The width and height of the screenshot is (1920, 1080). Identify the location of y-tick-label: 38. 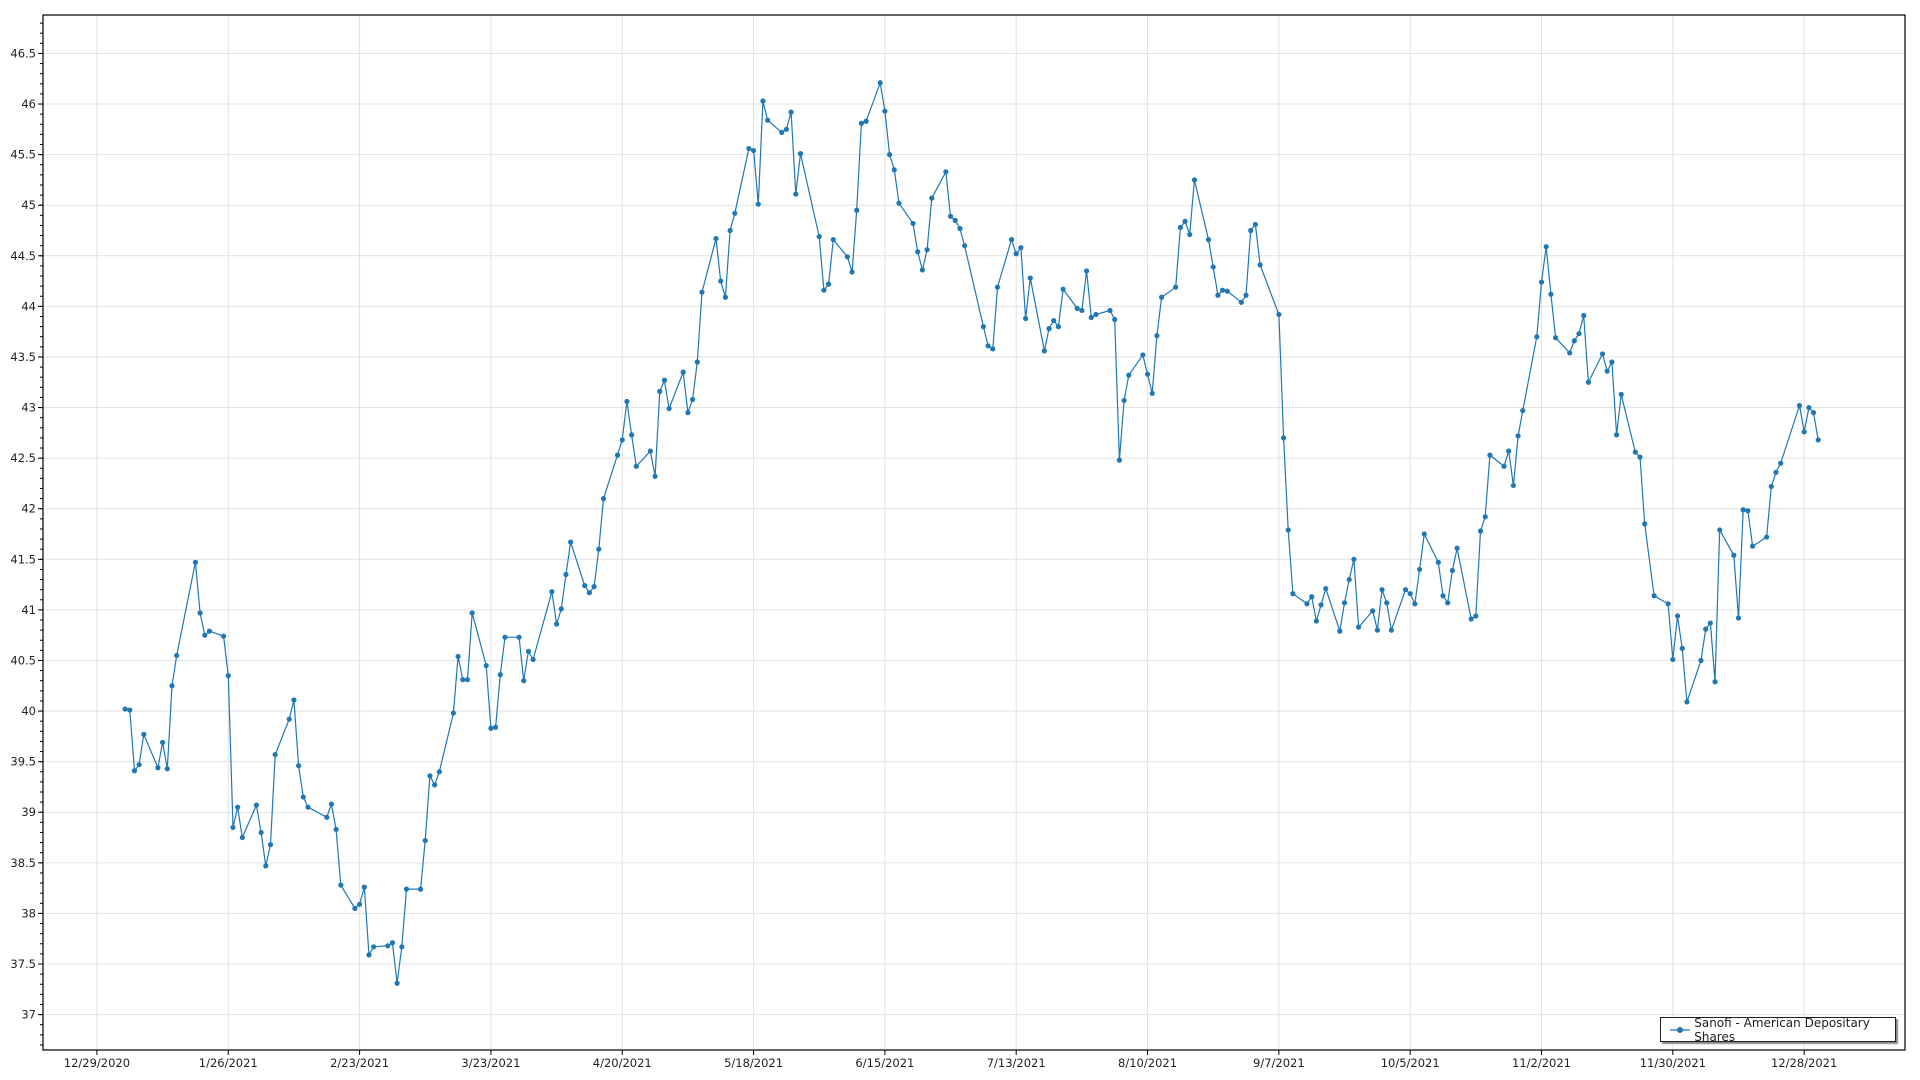
(28, 913).